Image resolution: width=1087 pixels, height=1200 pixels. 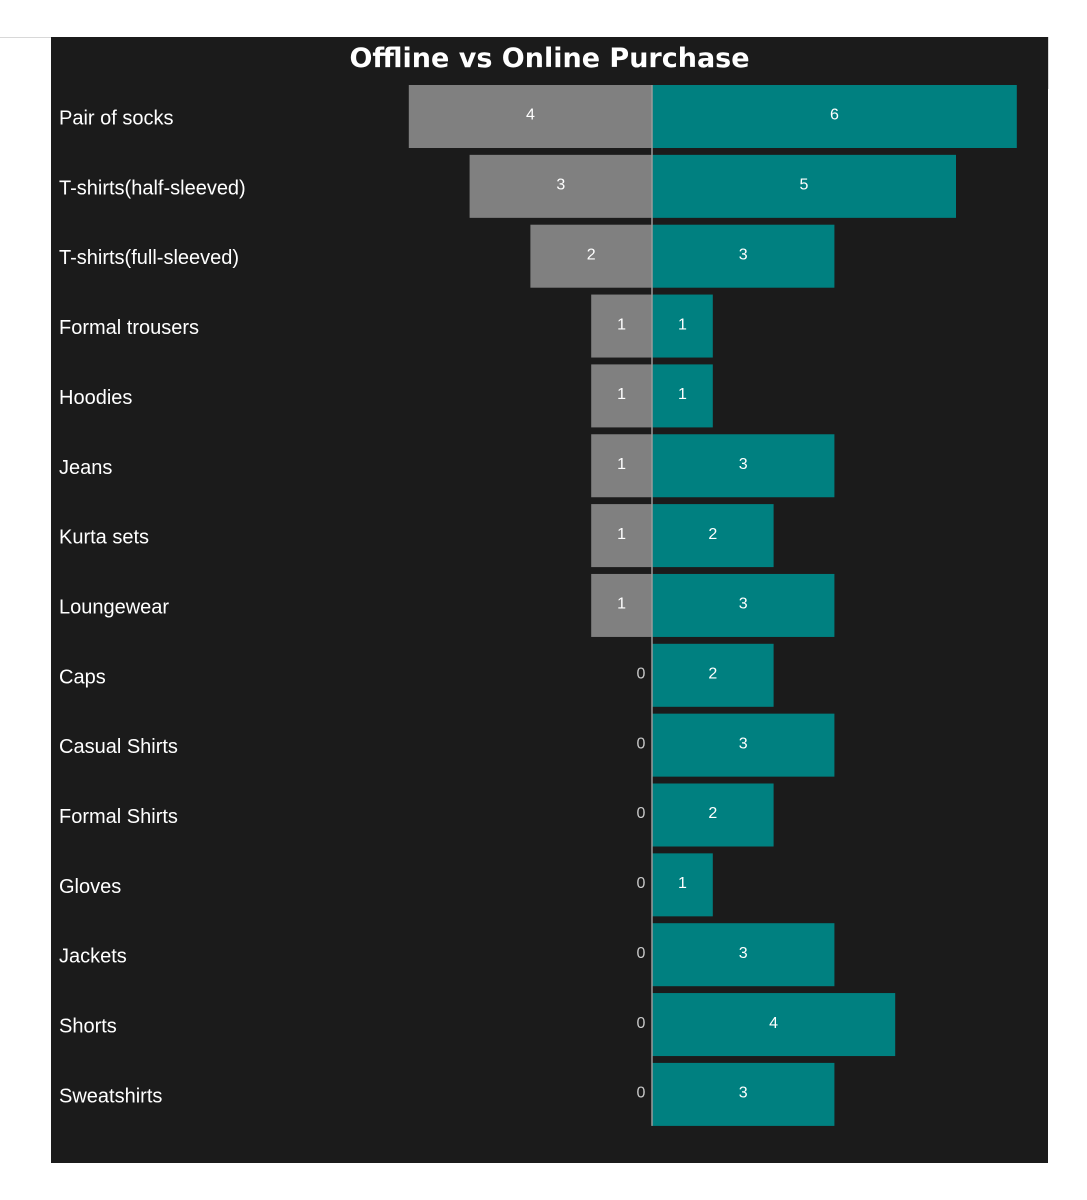 I want to click on online-value-label-shorts: 4, so click(x=773, y=1023).